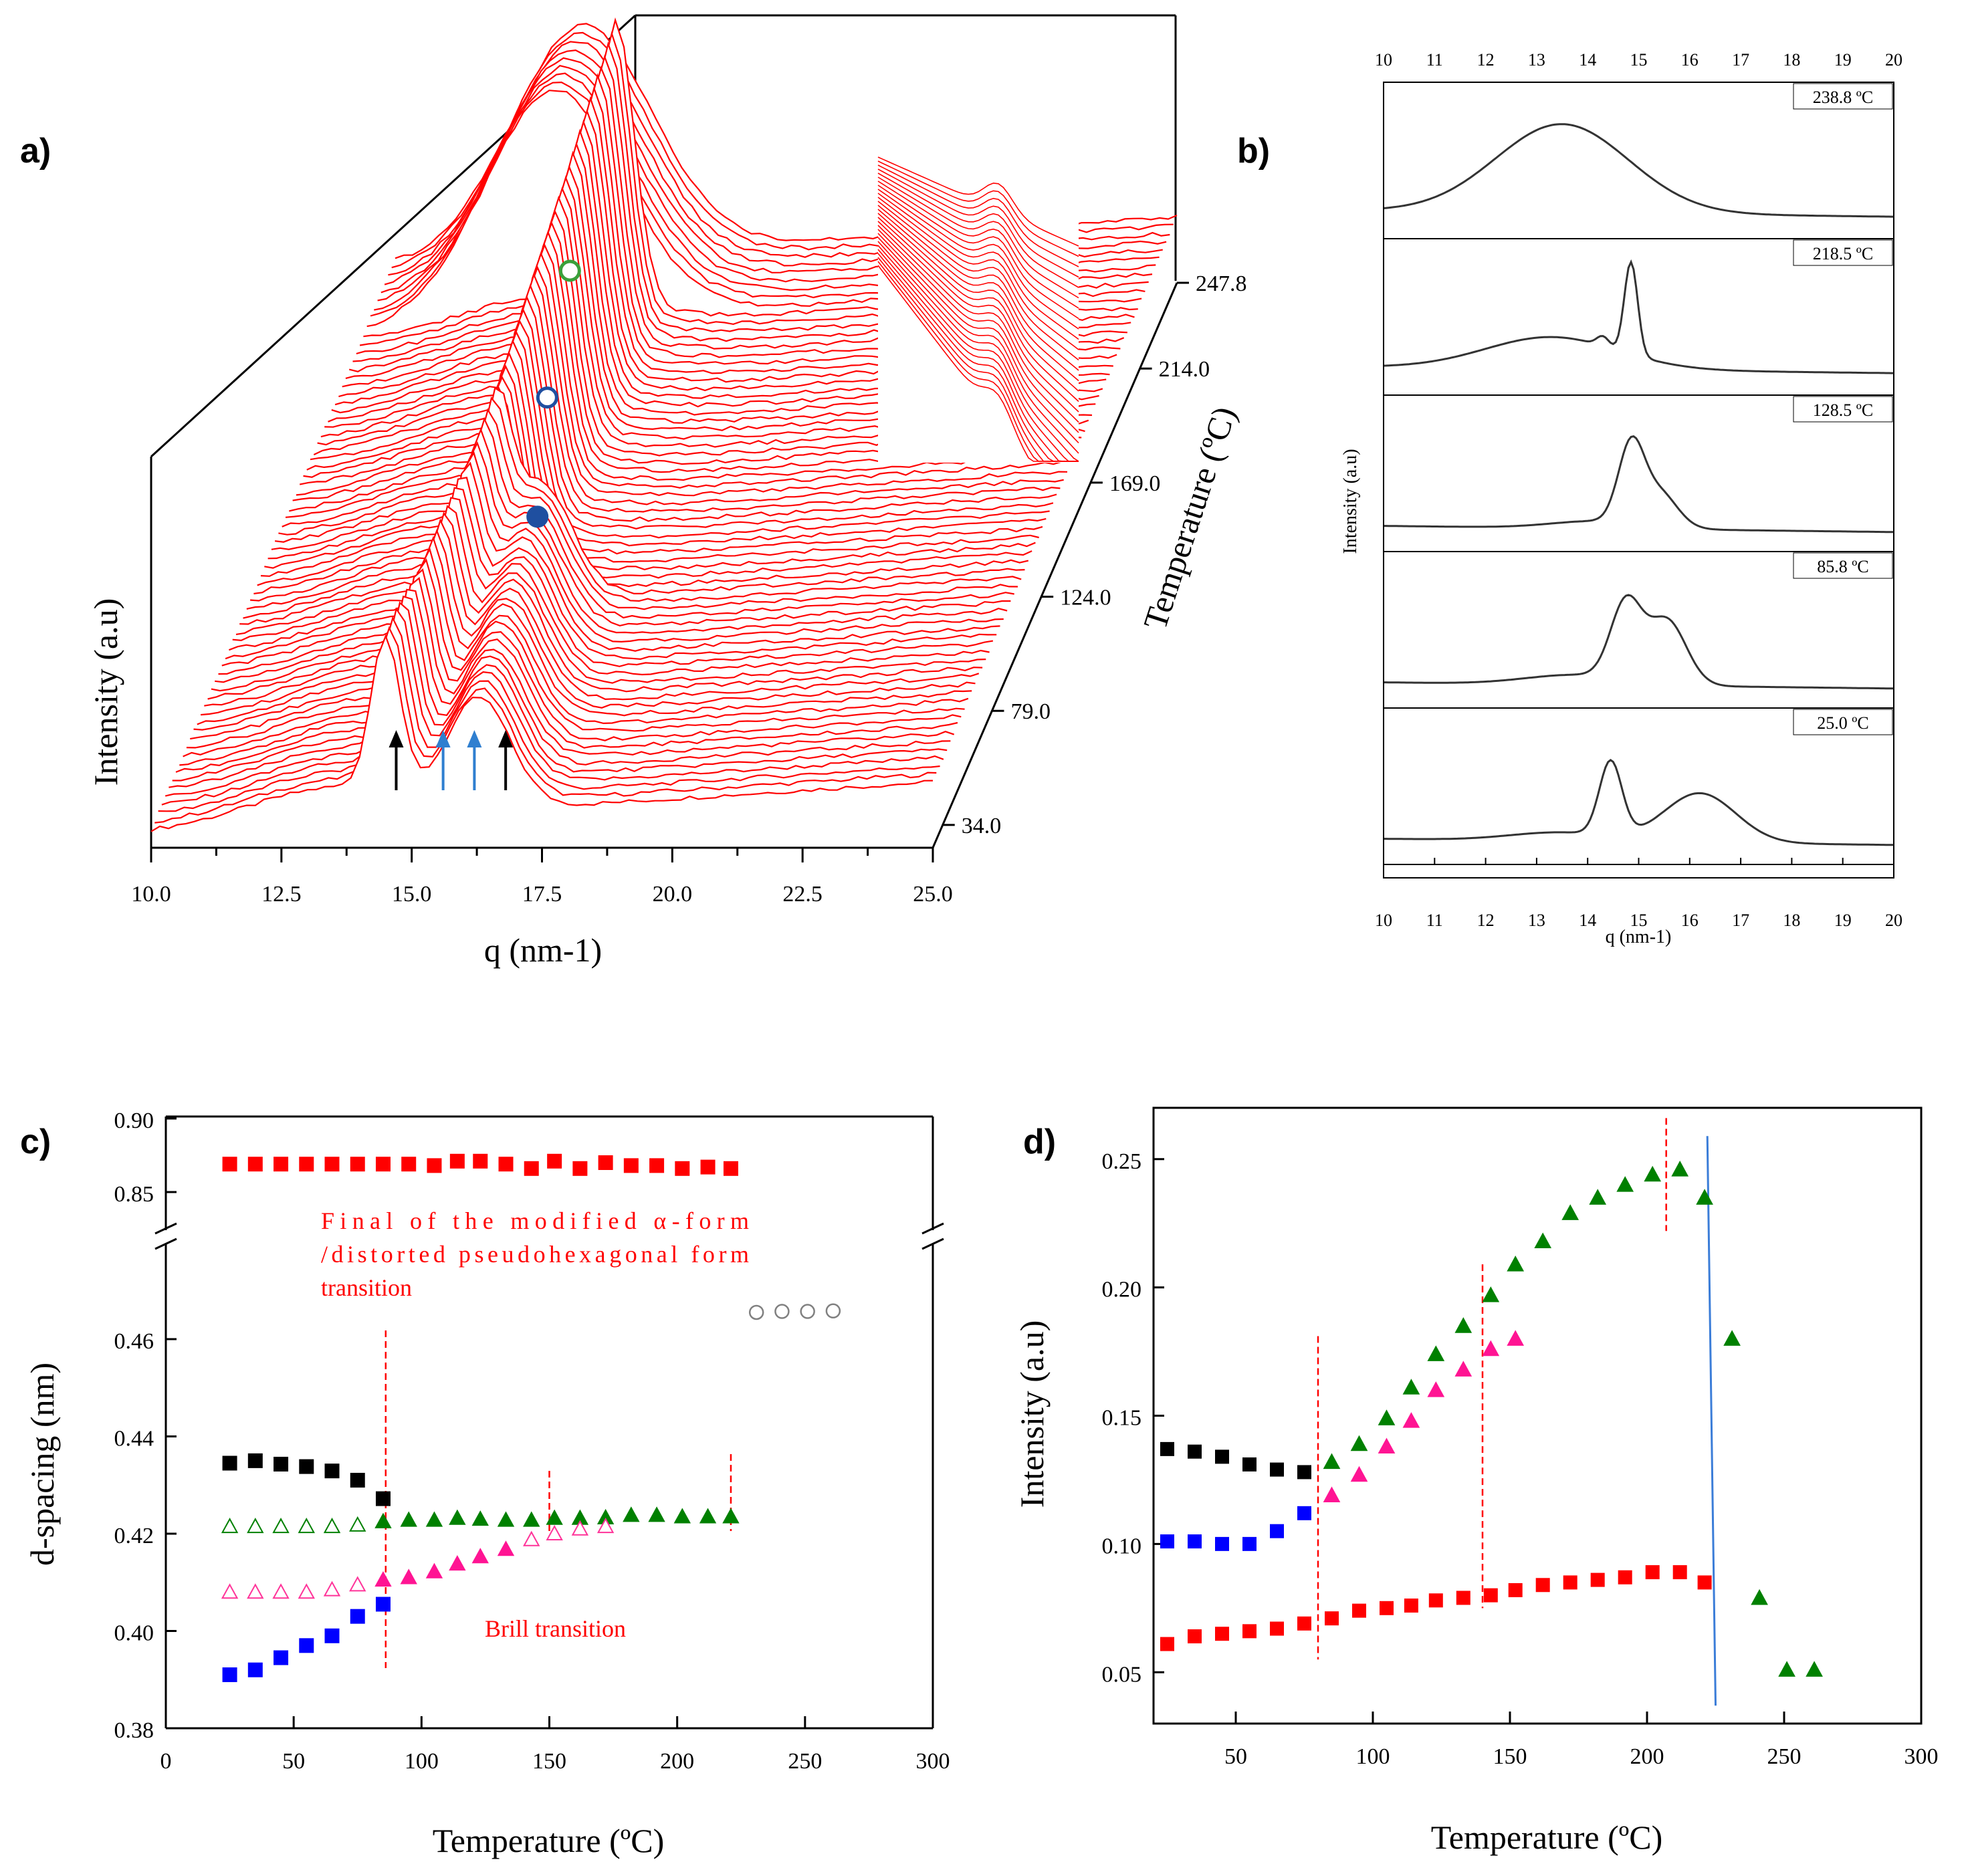 The height and width of the screenshot is (1876, 1964). What do you see at coordinates (531, 1417) in the screenshot?
I see `panel-c-points` at bounding box center [531, 1417].